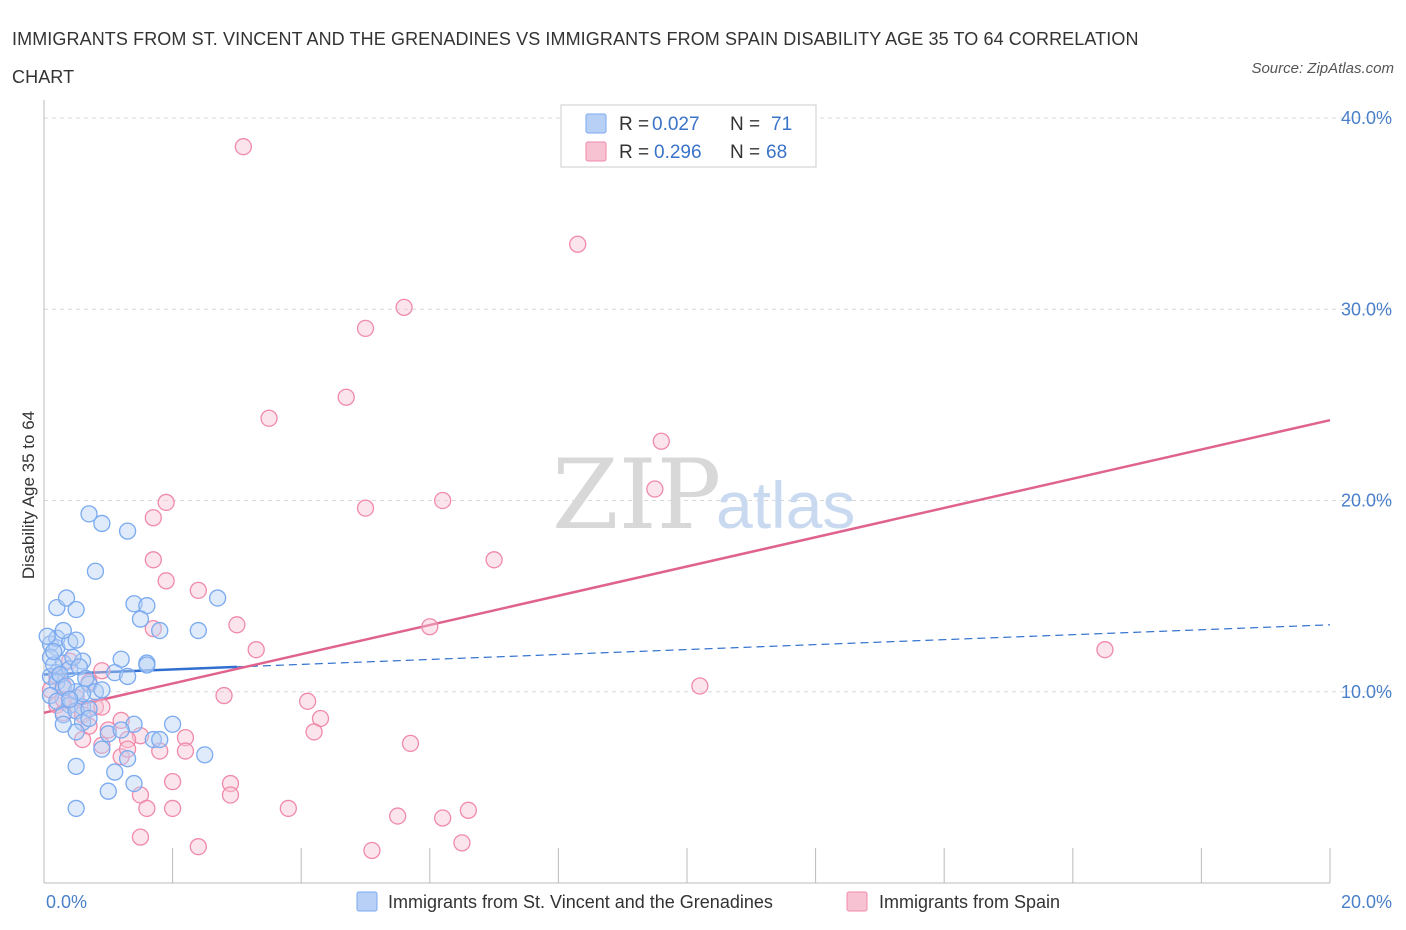  I want to click on legend-box: R = 0.027 N = 71 R = 0.296 N = 68, so click(688, 136).